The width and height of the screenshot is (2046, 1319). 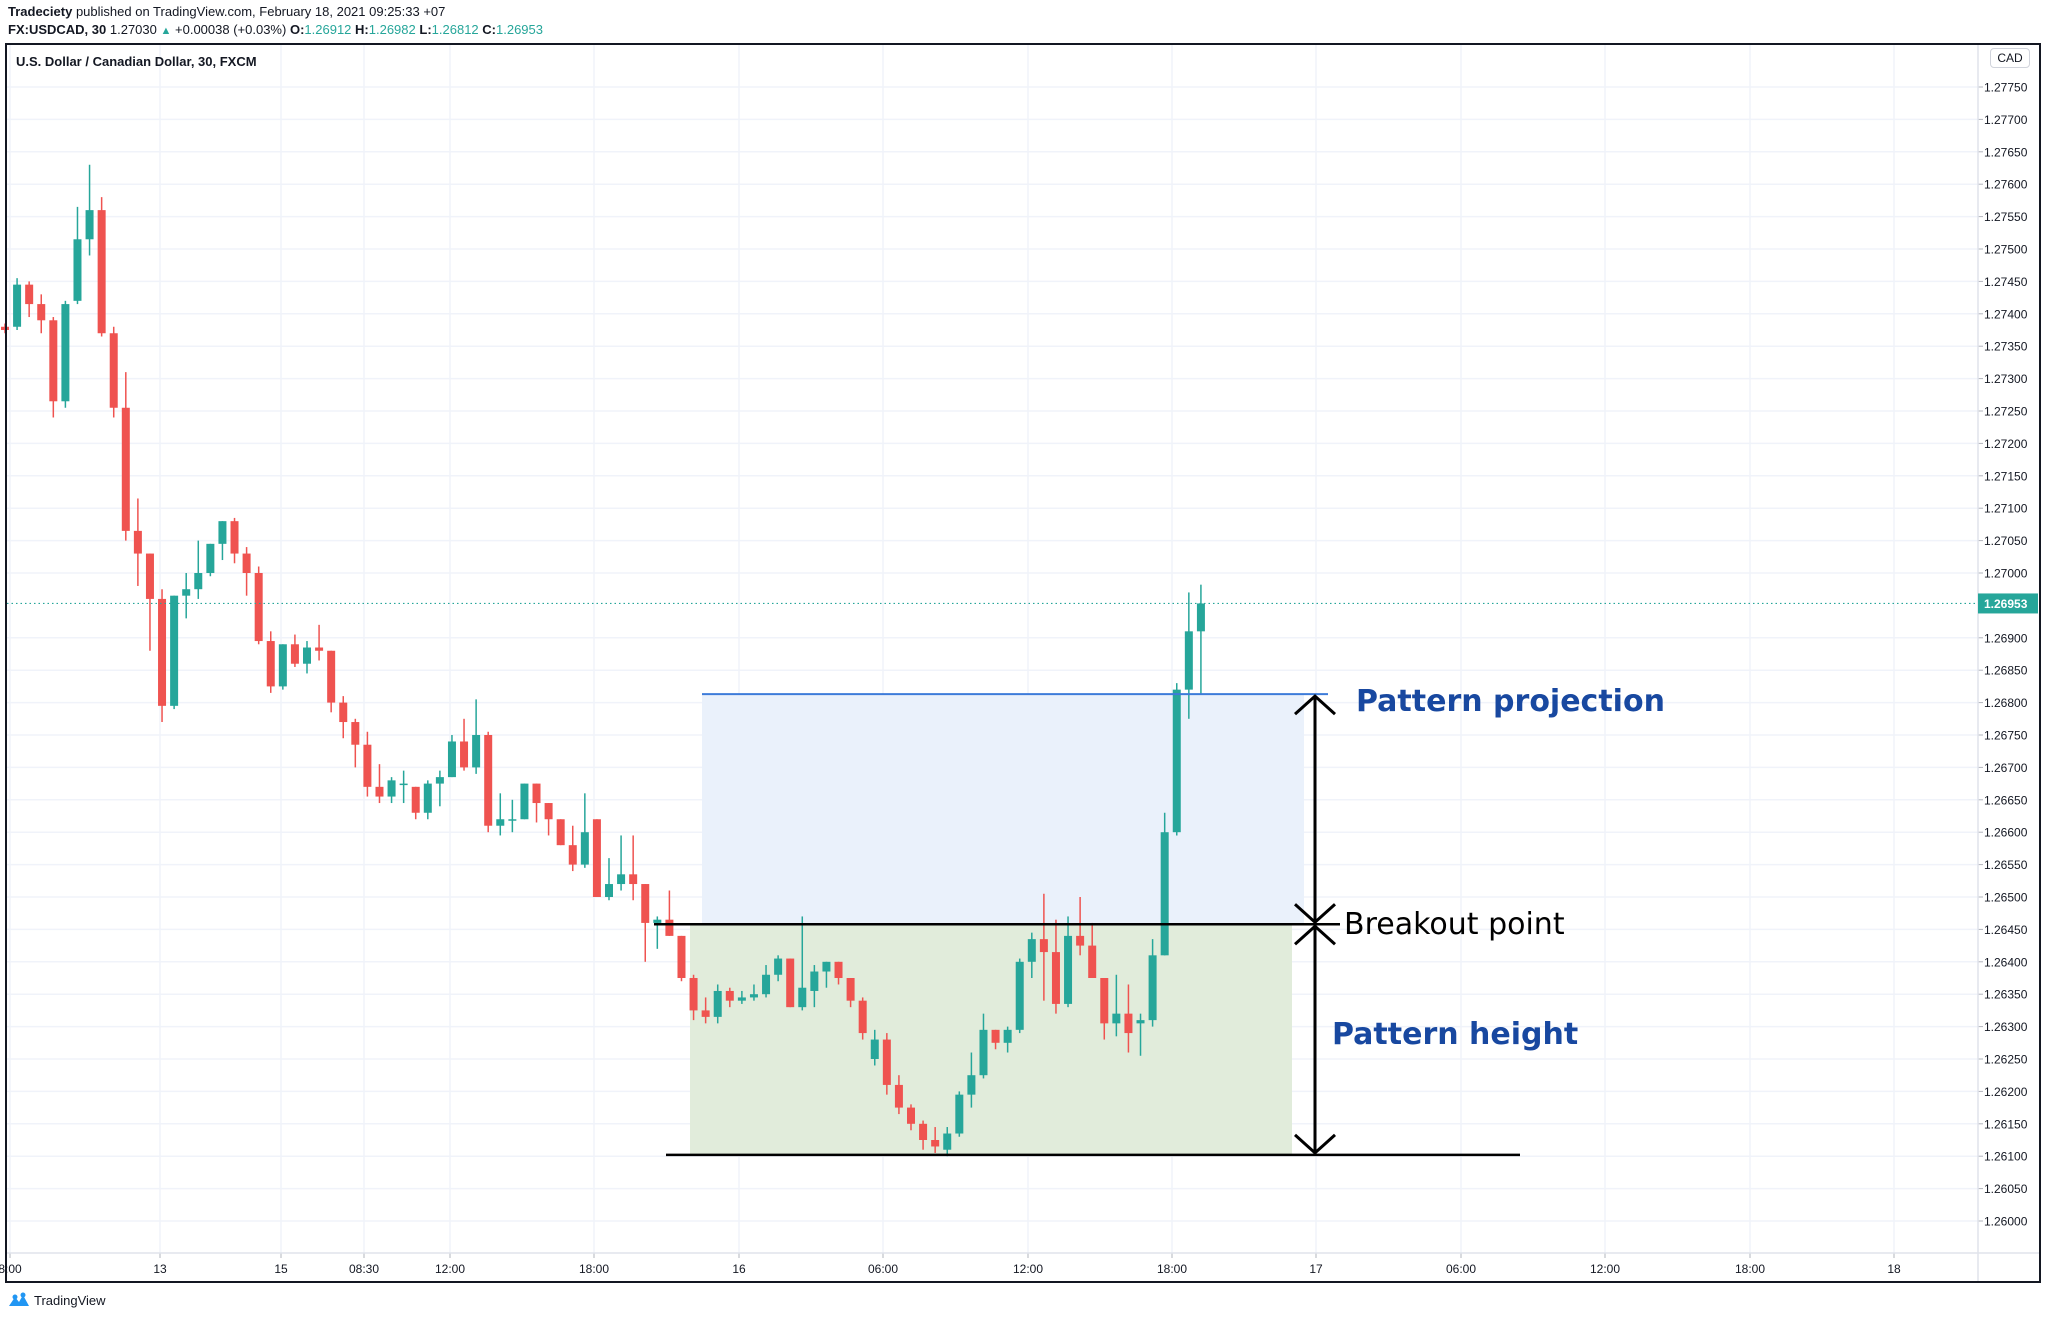 What do you see at coordinates (1894, 1269) in the screenshot?
I see `time-tick-label: 18` at bounding box center [1894, 1269].